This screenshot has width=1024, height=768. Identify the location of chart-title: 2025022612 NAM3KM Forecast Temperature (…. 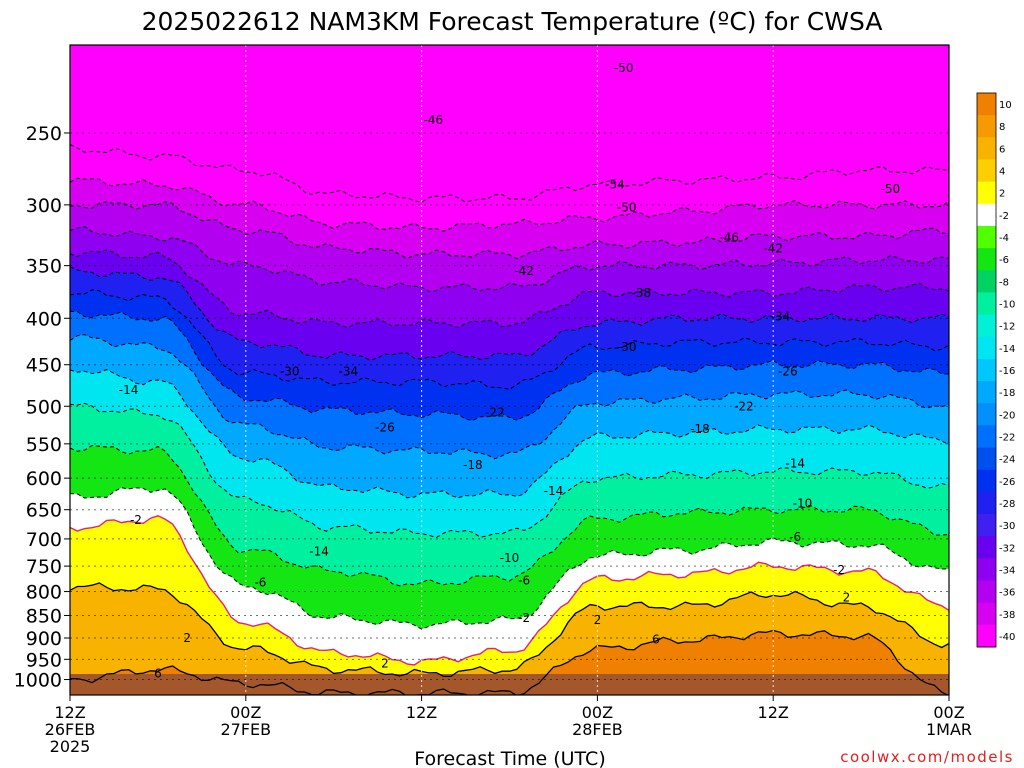
(512, 21).